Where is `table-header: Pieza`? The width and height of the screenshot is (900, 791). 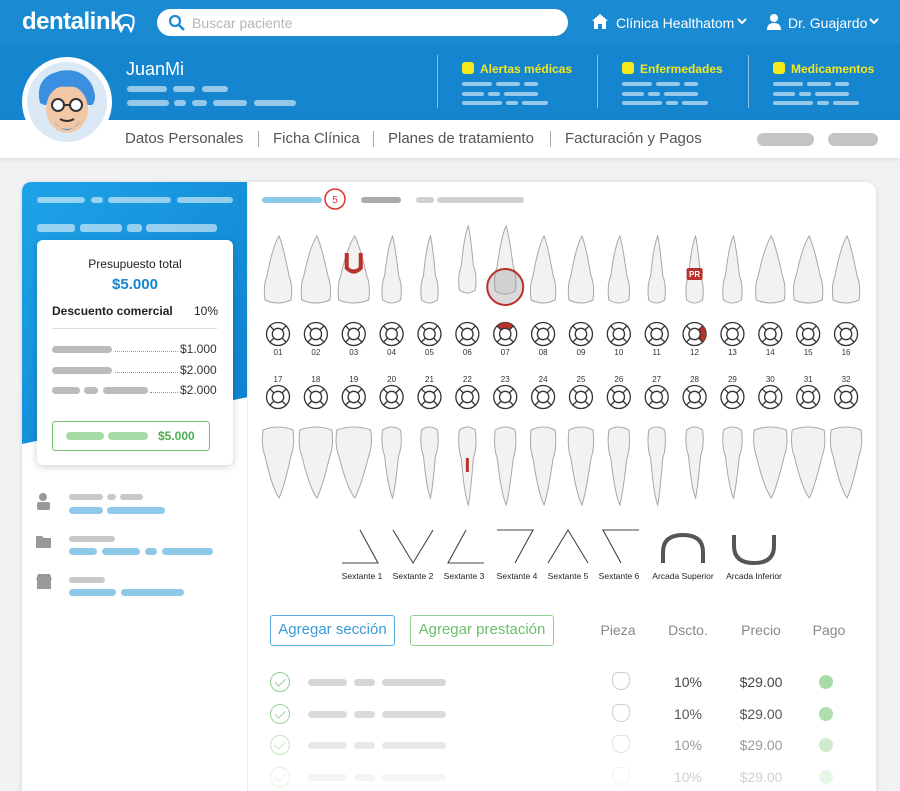
table-header: Pieza is located at coordinates (618, 630).